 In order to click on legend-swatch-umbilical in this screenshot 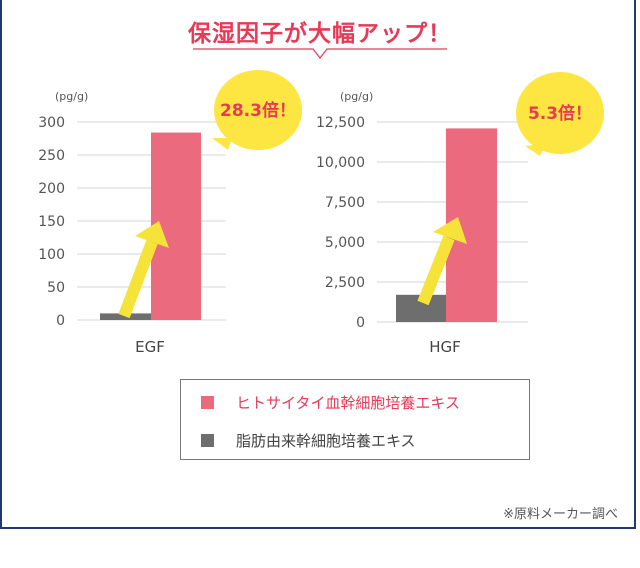, I will do `click(207, 402)`.